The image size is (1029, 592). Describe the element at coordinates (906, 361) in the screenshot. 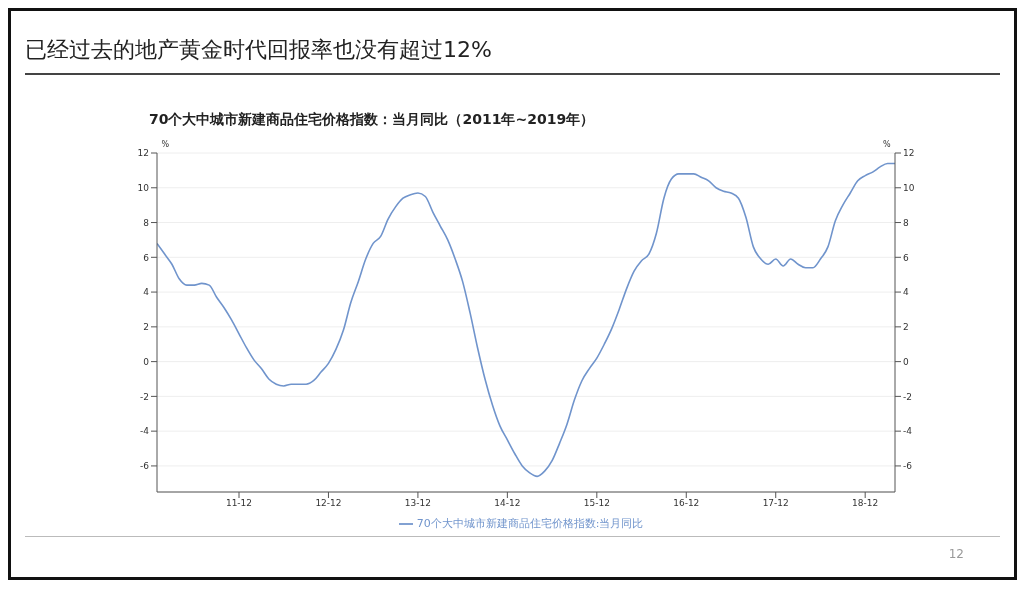

I see `y2-tick-label: 0` at that location.